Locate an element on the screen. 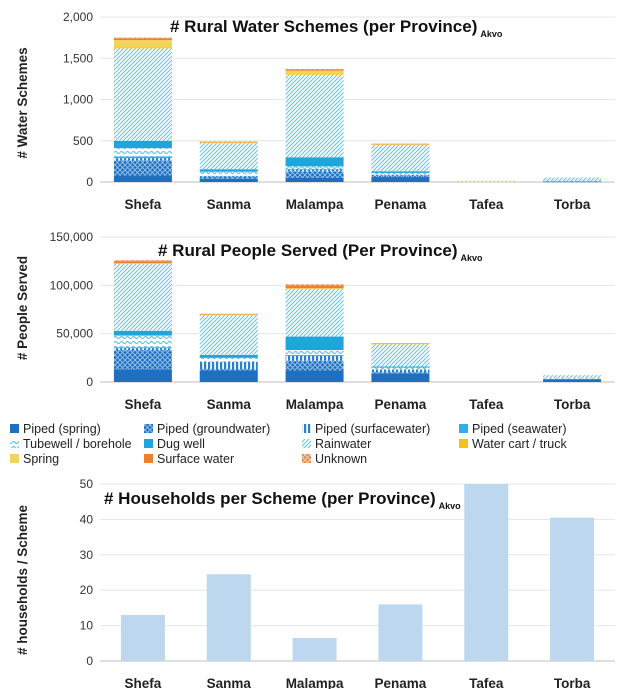 This screenshot has height=689, width=626. y-tick-label: 1,500 is located at coordinates (78, 58).